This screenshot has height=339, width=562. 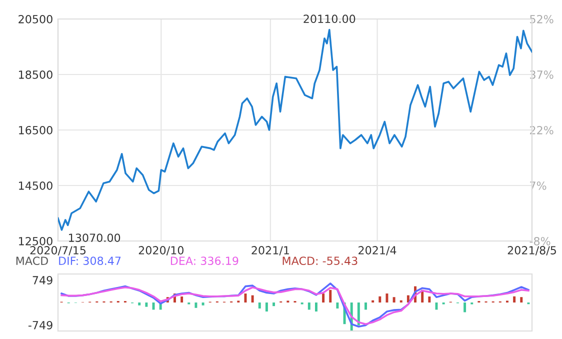 I want to click on y-tick-label: 16500, so click(x=35, y=130).